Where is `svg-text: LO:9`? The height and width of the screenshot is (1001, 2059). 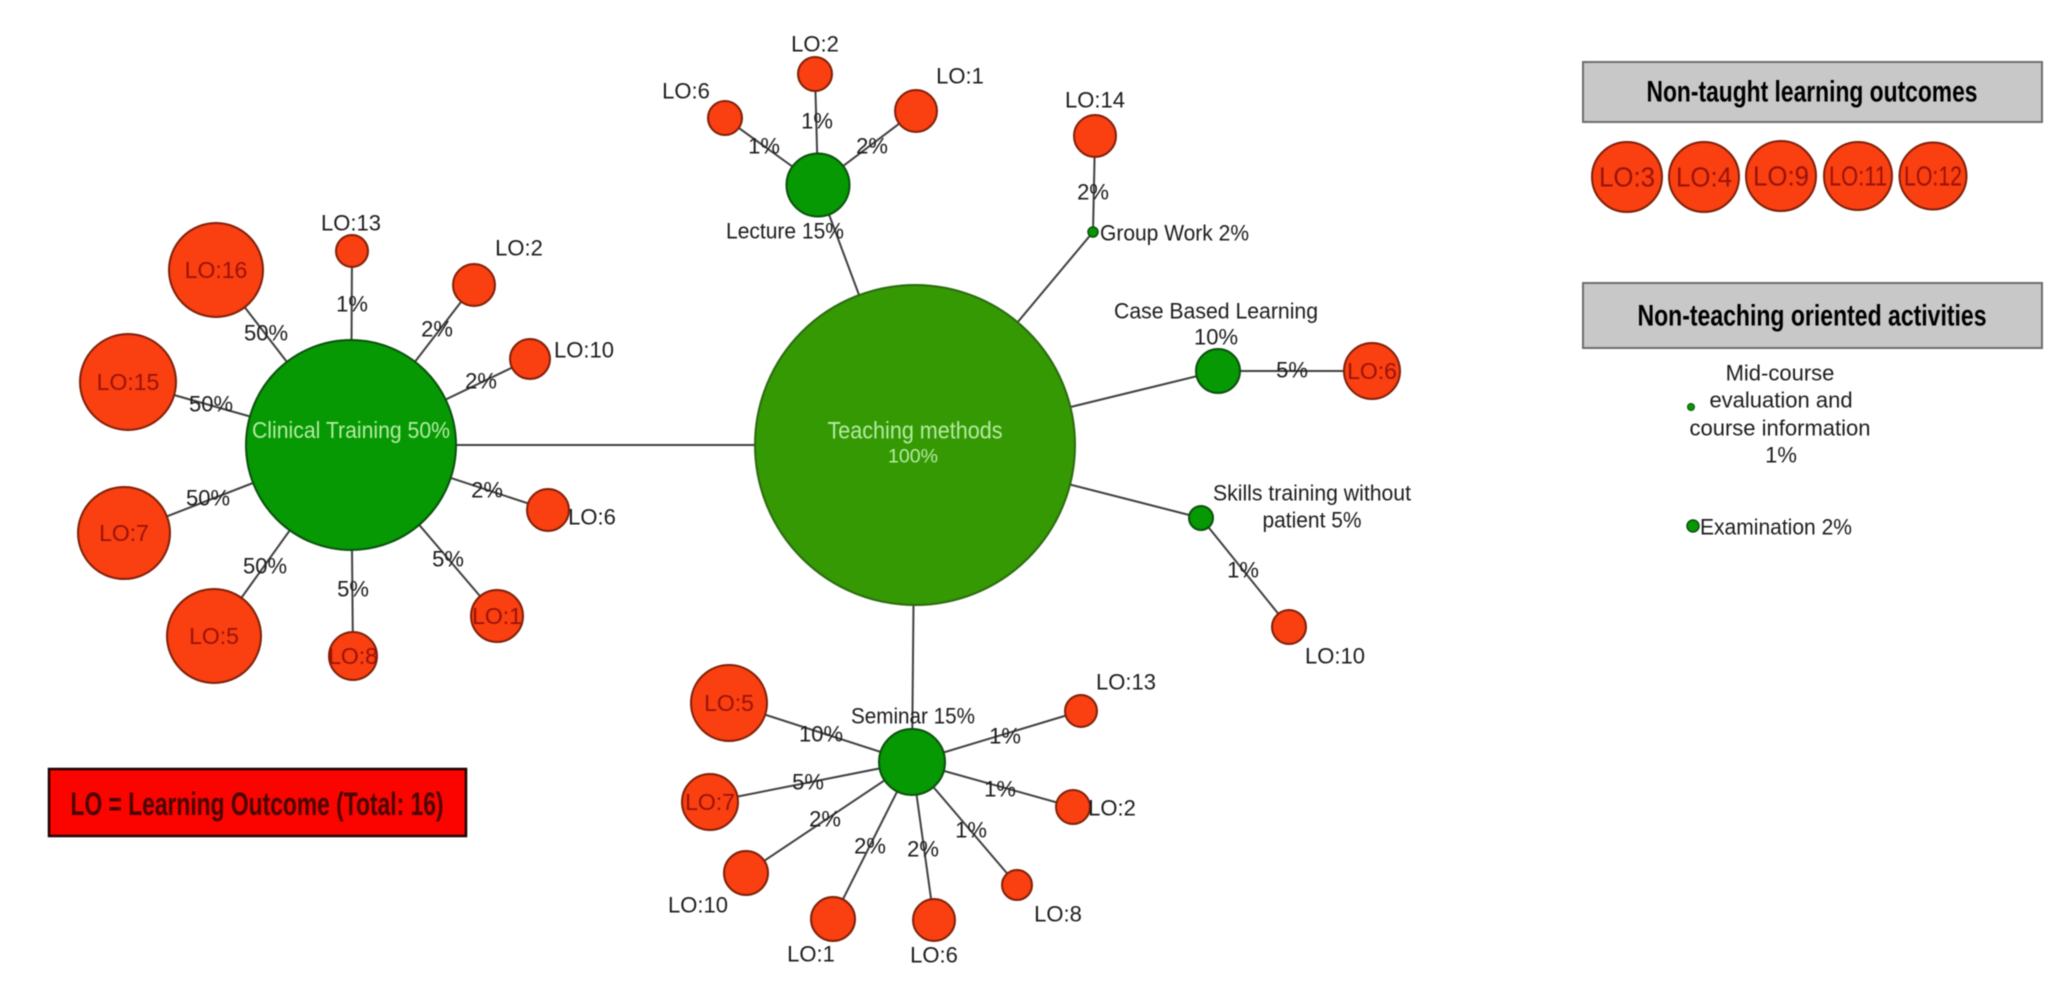
svg-text: LO:9 is located at coordinates (1781, 176).